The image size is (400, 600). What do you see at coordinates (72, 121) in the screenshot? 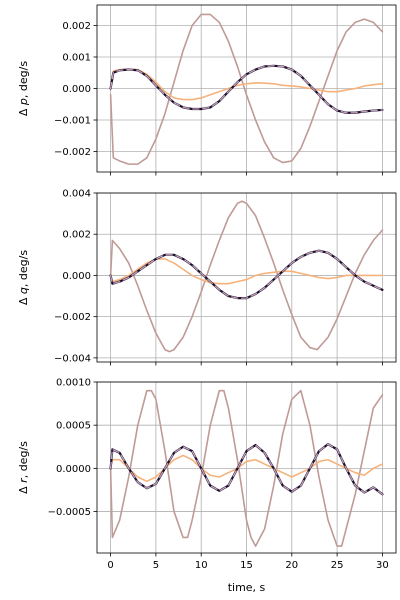
I see `y-tick-label: −0.001` at bounding box center [72, 121].